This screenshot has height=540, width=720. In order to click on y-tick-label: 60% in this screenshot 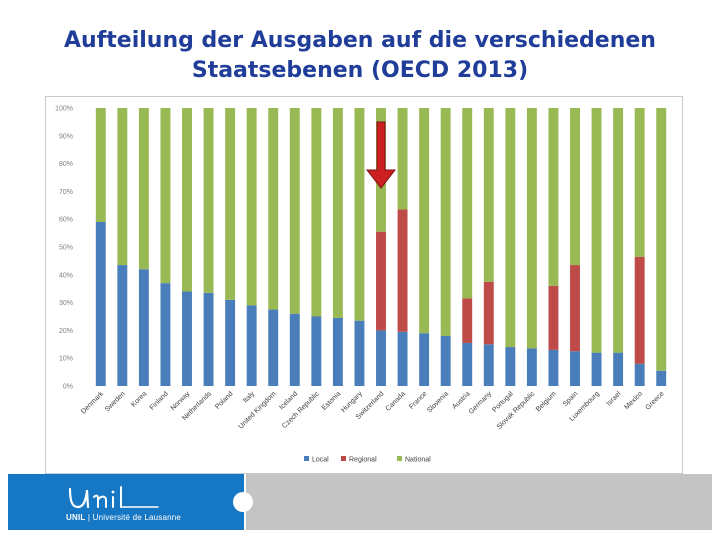, I will do `click(66, 220)`.